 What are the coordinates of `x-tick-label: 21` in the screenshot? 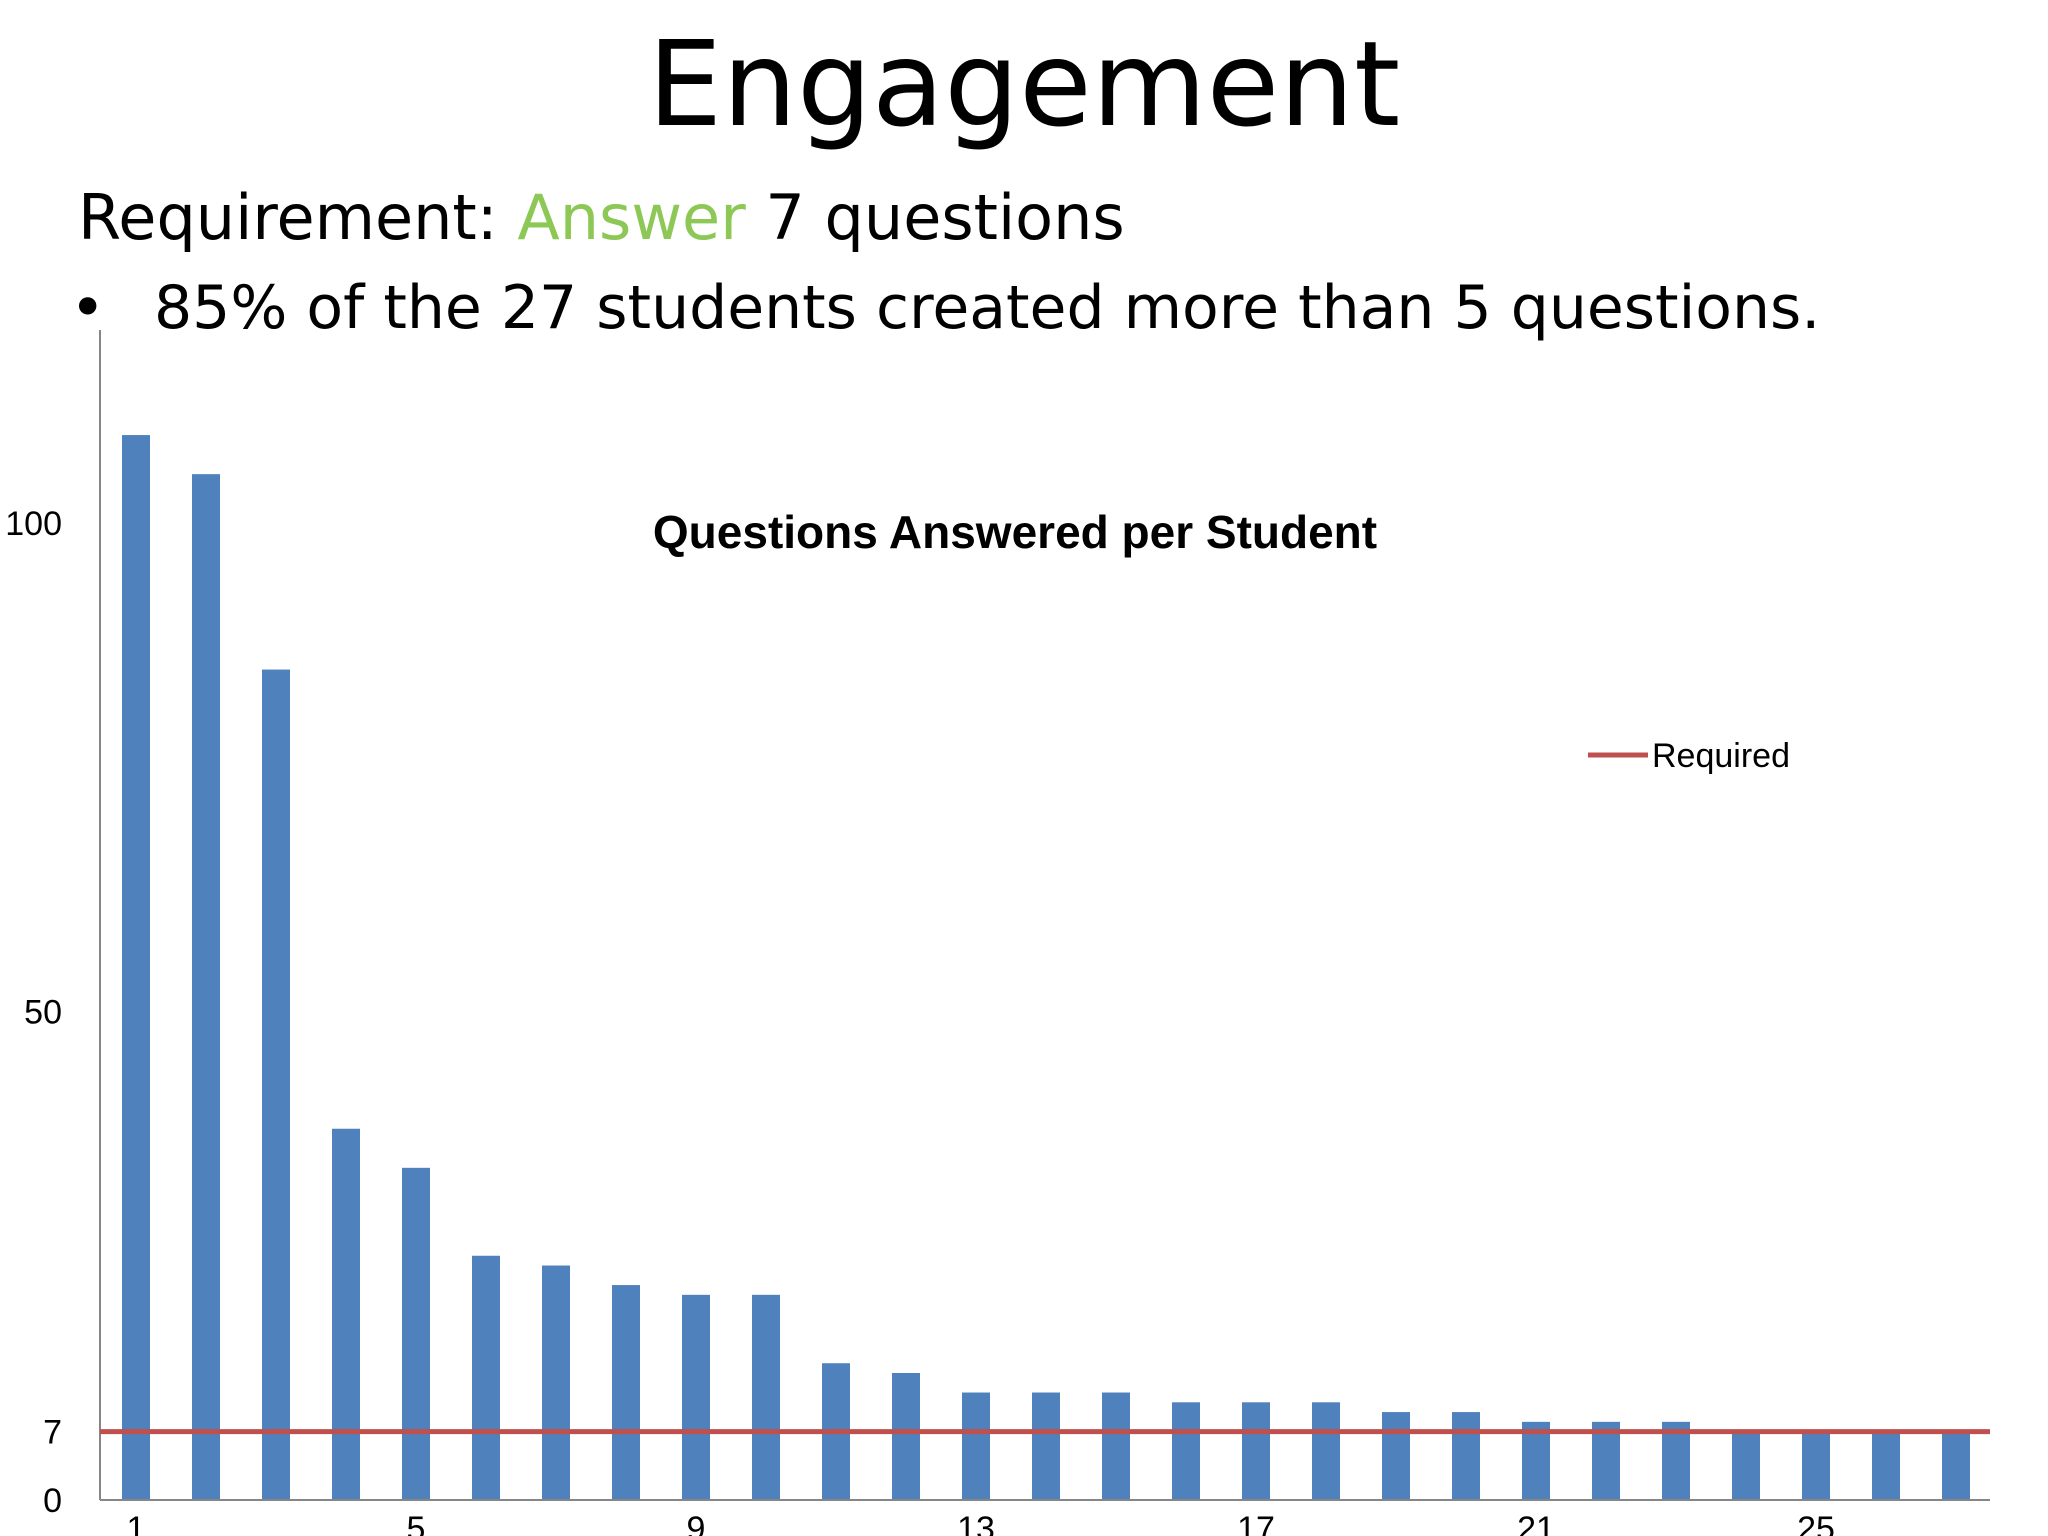 It's located at (1536, 1523).